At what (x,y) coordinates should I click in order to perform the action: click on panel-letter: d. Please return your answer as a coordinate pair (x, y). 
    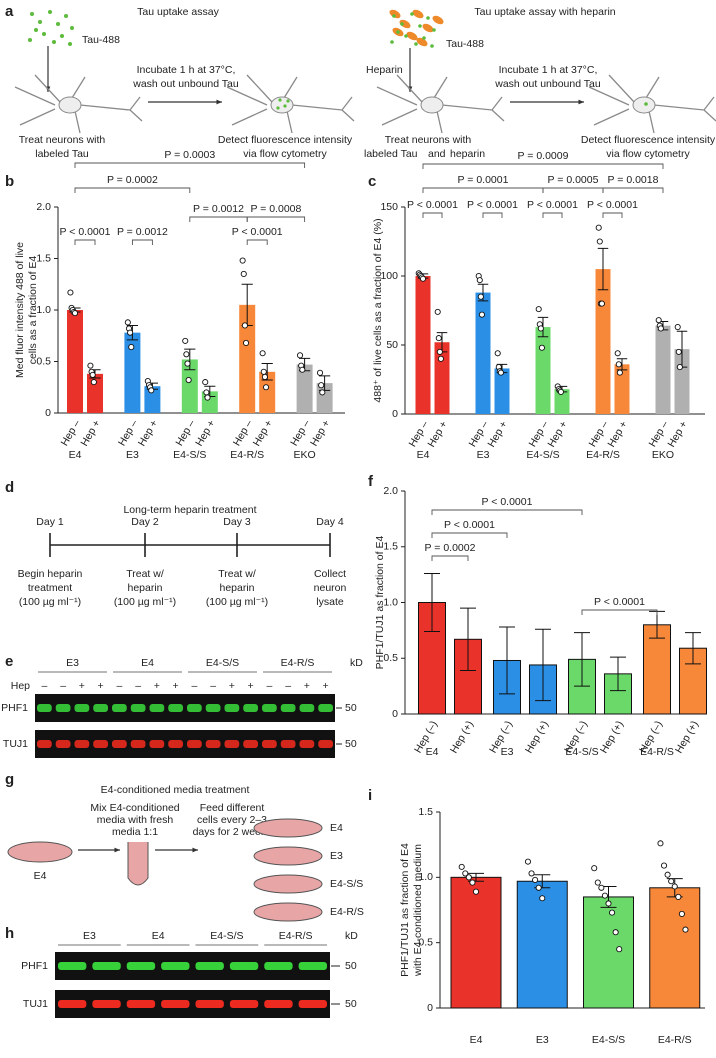
    Looking at the image, I should click on (9, 487).